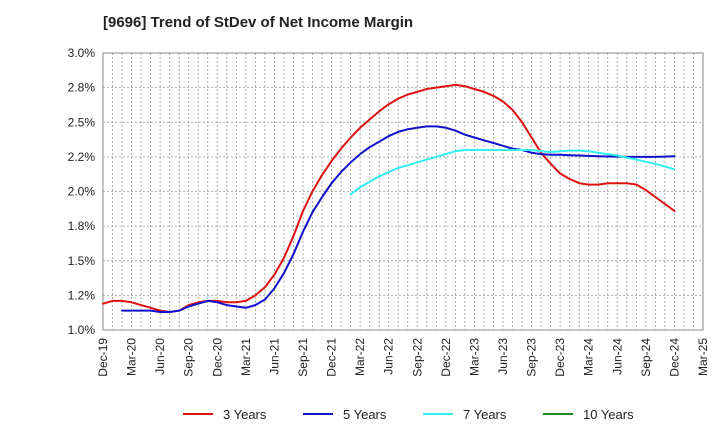 The width and height of the screenshot is (720, 440). What do you see at coordinates (245, 414) in the screenshot?
I see `legend-label-1: 3 Years` at bounding box center [245, 414].